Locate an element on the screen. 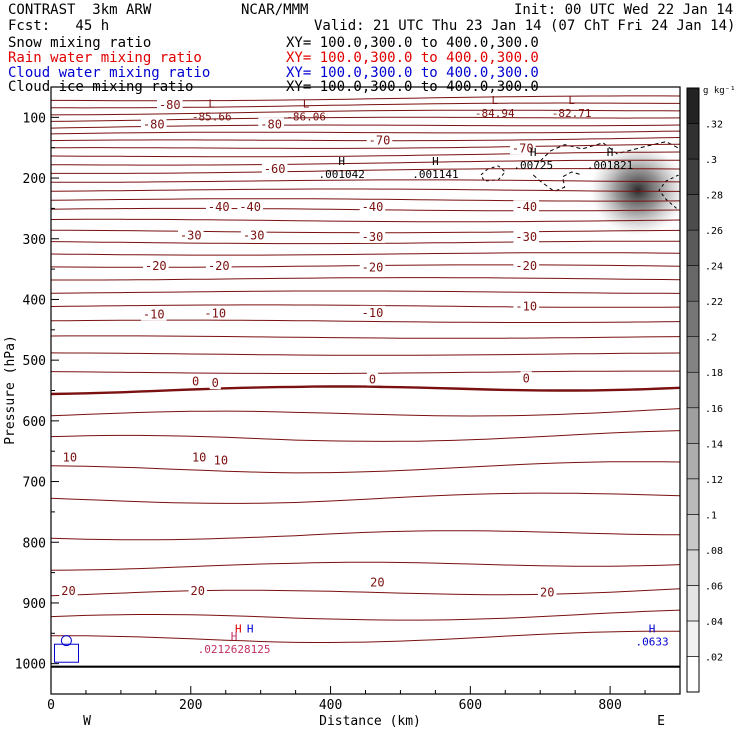 The height and width of the screenshot is (740, 740). colorbar-tick-label: .28 is located at coordinates (714, 196).